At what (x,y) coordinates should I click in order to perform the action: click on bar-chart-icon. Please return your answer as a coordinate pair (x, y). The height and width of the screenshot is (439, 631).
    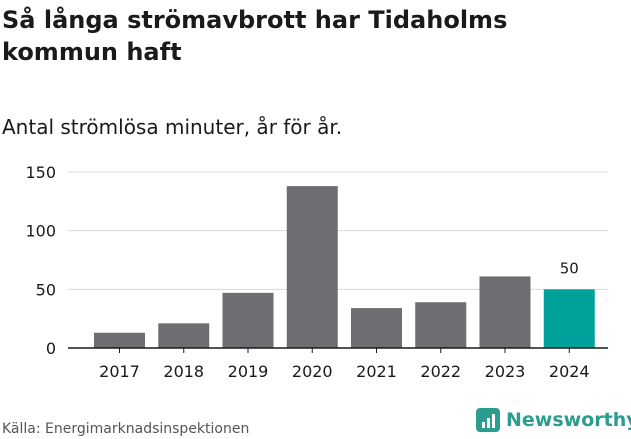
    Looking at the image, I should click on (488, 420).